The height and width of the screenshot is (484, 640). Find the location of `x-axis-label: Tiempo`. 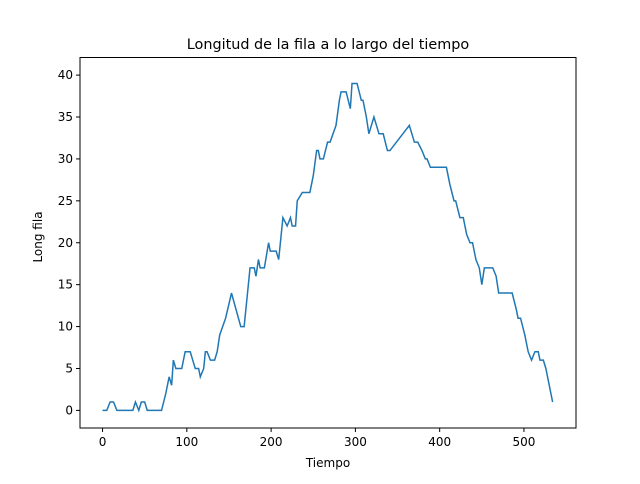

x-axis-label: Tiempo is located at coordinates (327, 463).